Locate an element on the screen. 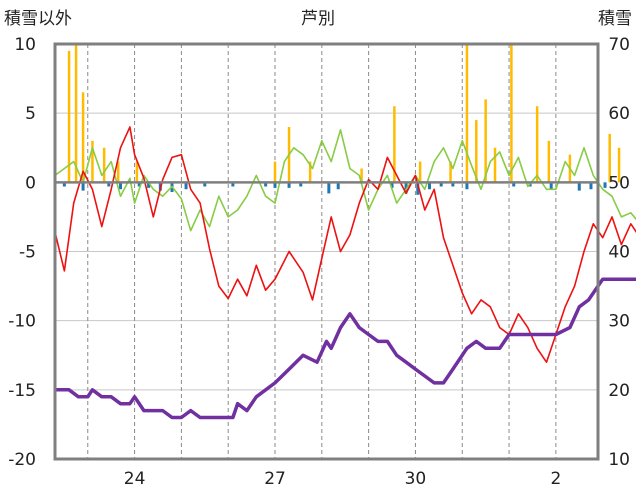 This screenshot has width=636, height=501. x-tick-label: 30 is located at coordinates (416, 479).